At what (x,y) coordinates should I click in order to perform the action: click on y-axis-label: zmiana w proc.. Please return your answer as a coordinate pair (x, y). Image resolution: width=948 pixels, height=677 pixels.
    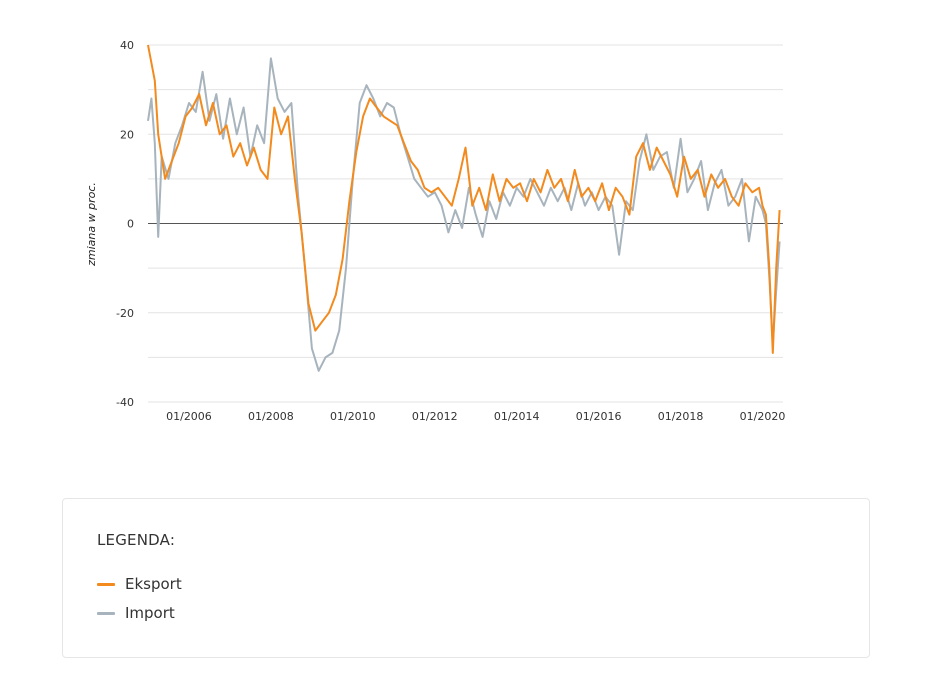
    Looking at the image, I should click on (91, 224).